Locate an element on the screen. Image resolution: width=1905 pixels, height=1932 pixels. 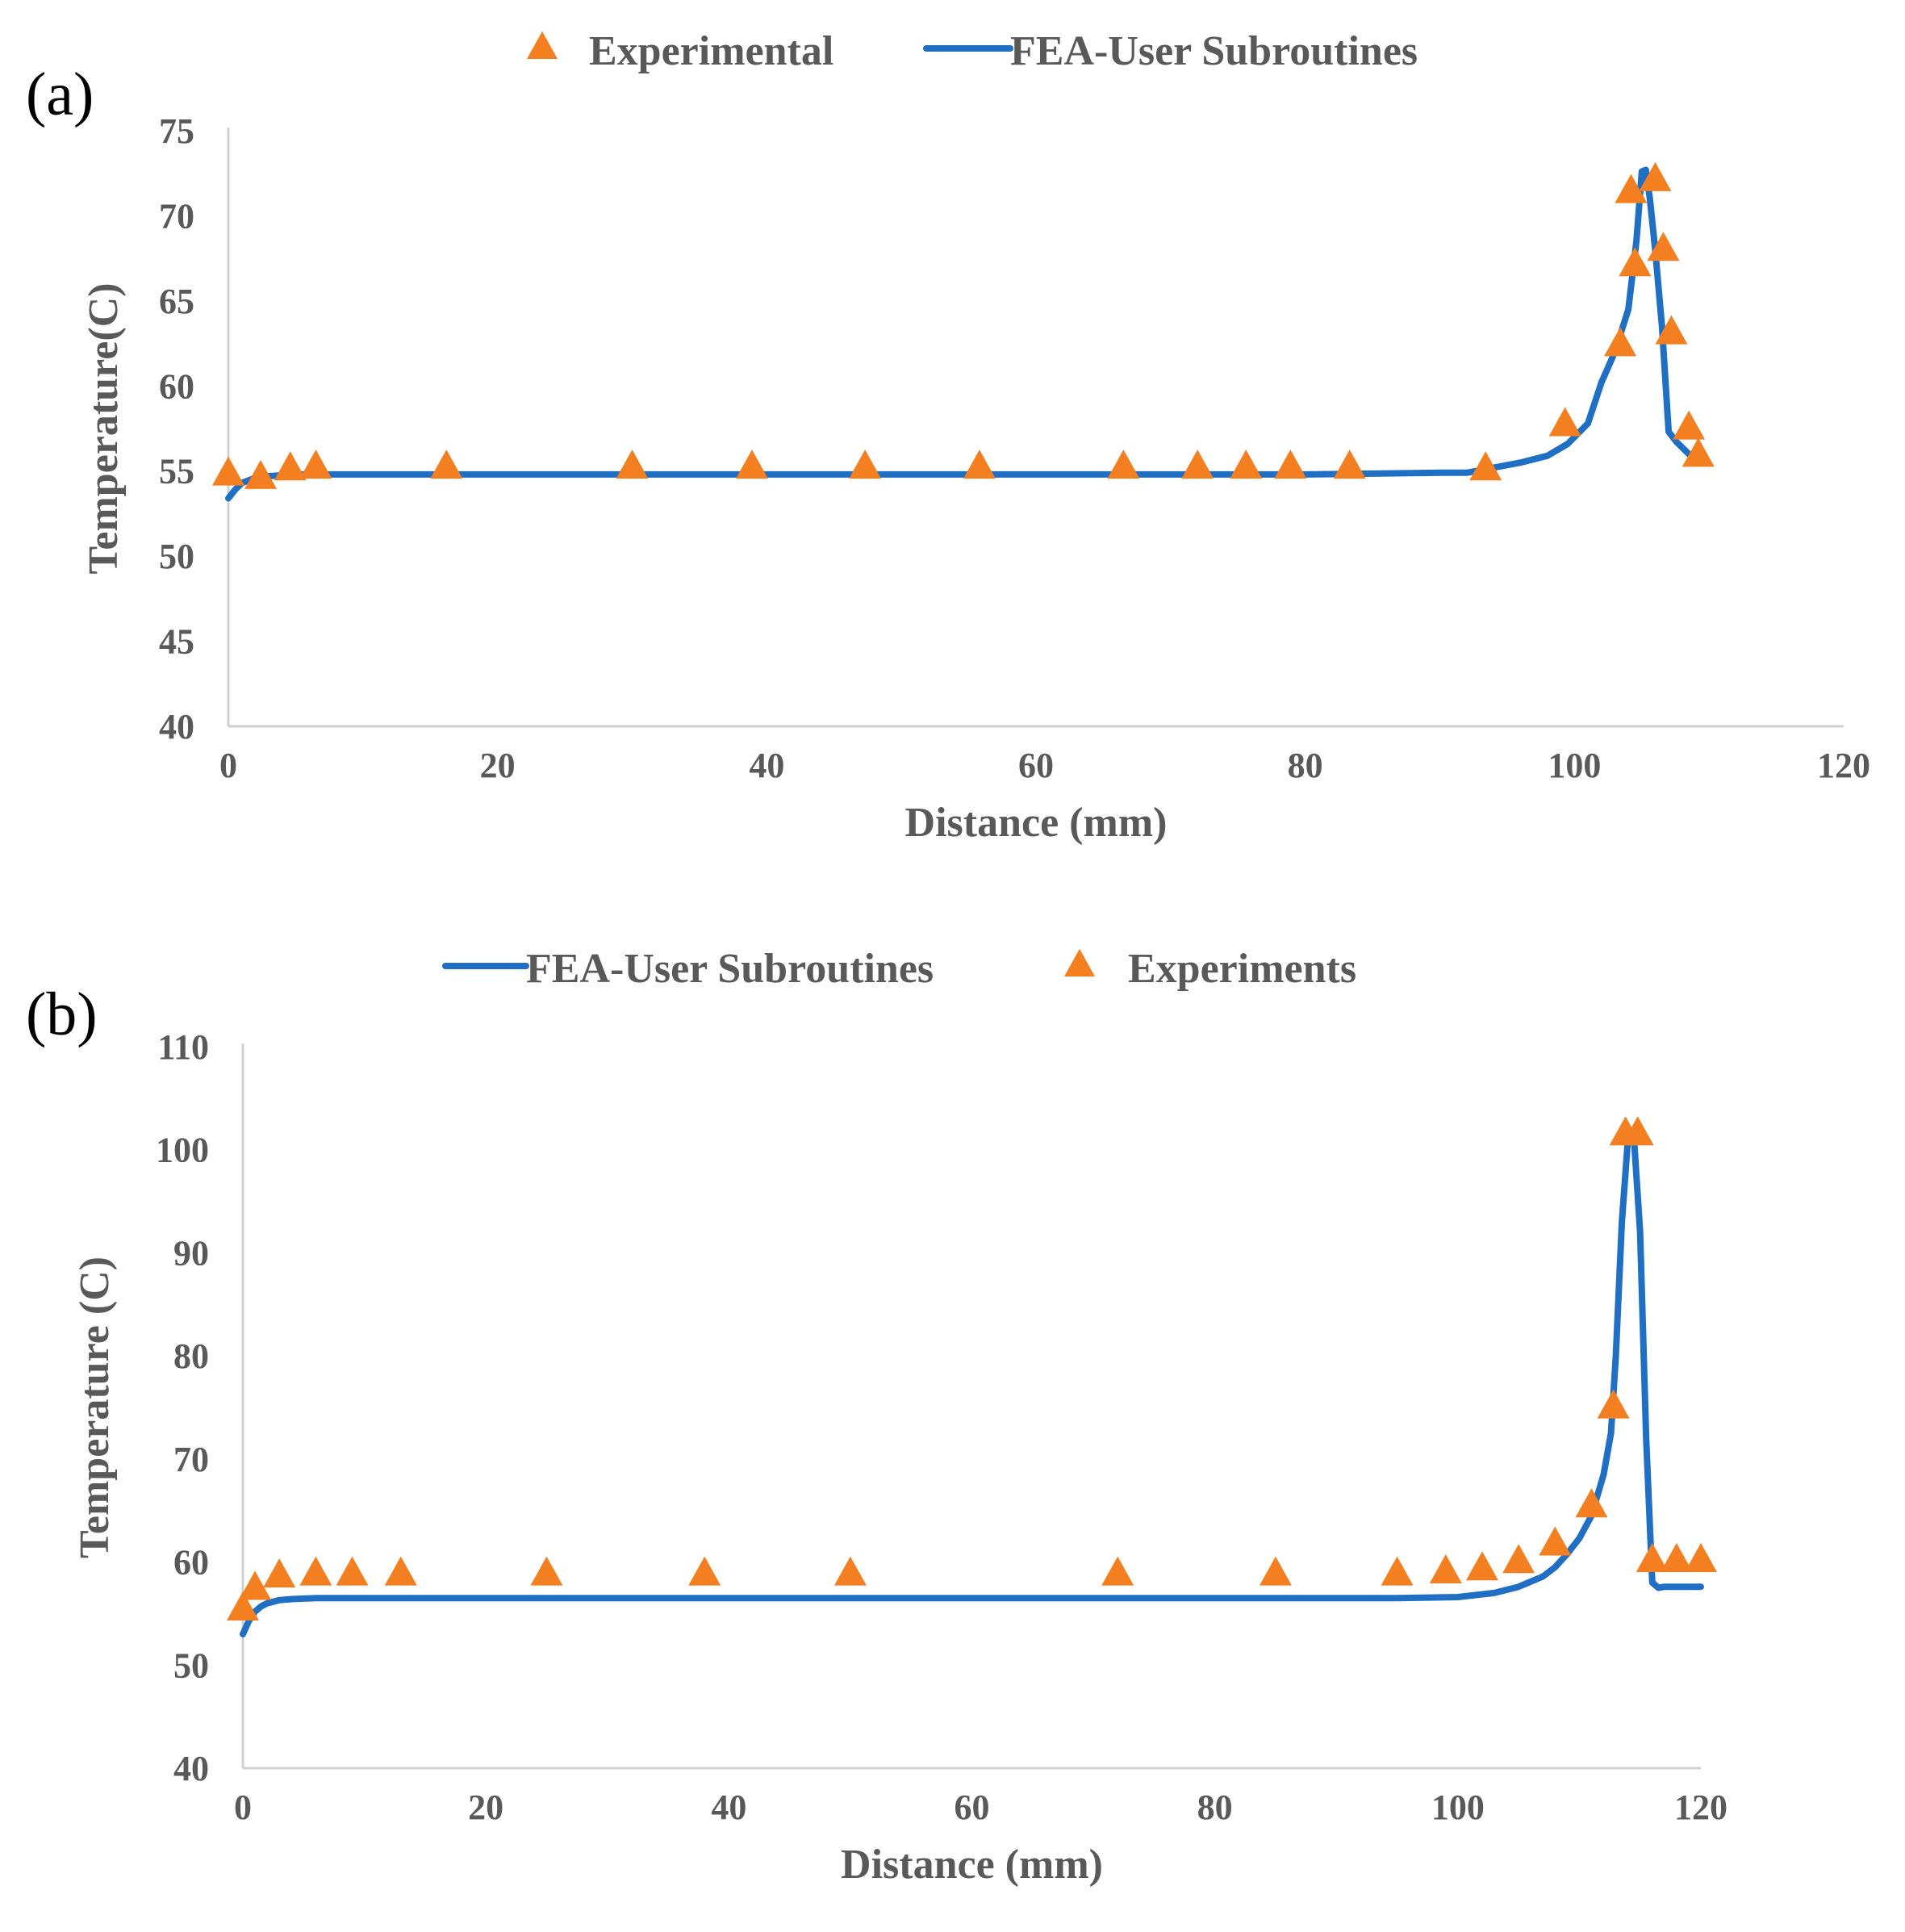
y-tick-label: 45 is located at coordinates (177, 642).